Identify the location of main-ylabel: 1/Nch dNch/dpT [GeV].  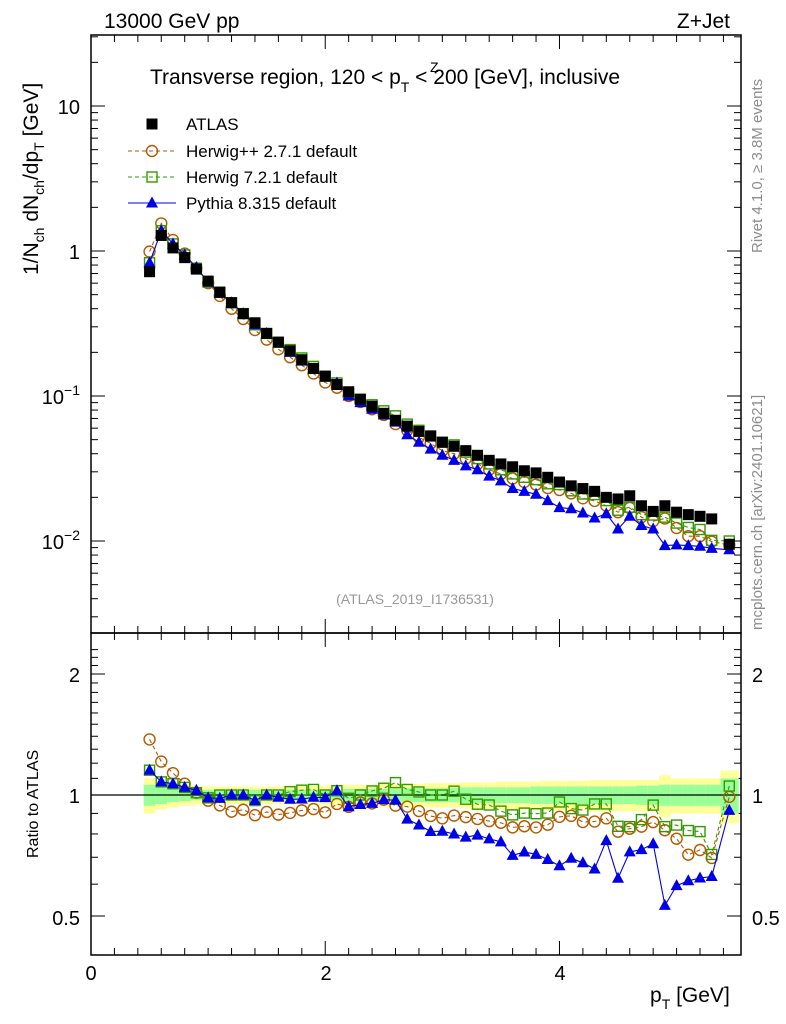
(33, 179).